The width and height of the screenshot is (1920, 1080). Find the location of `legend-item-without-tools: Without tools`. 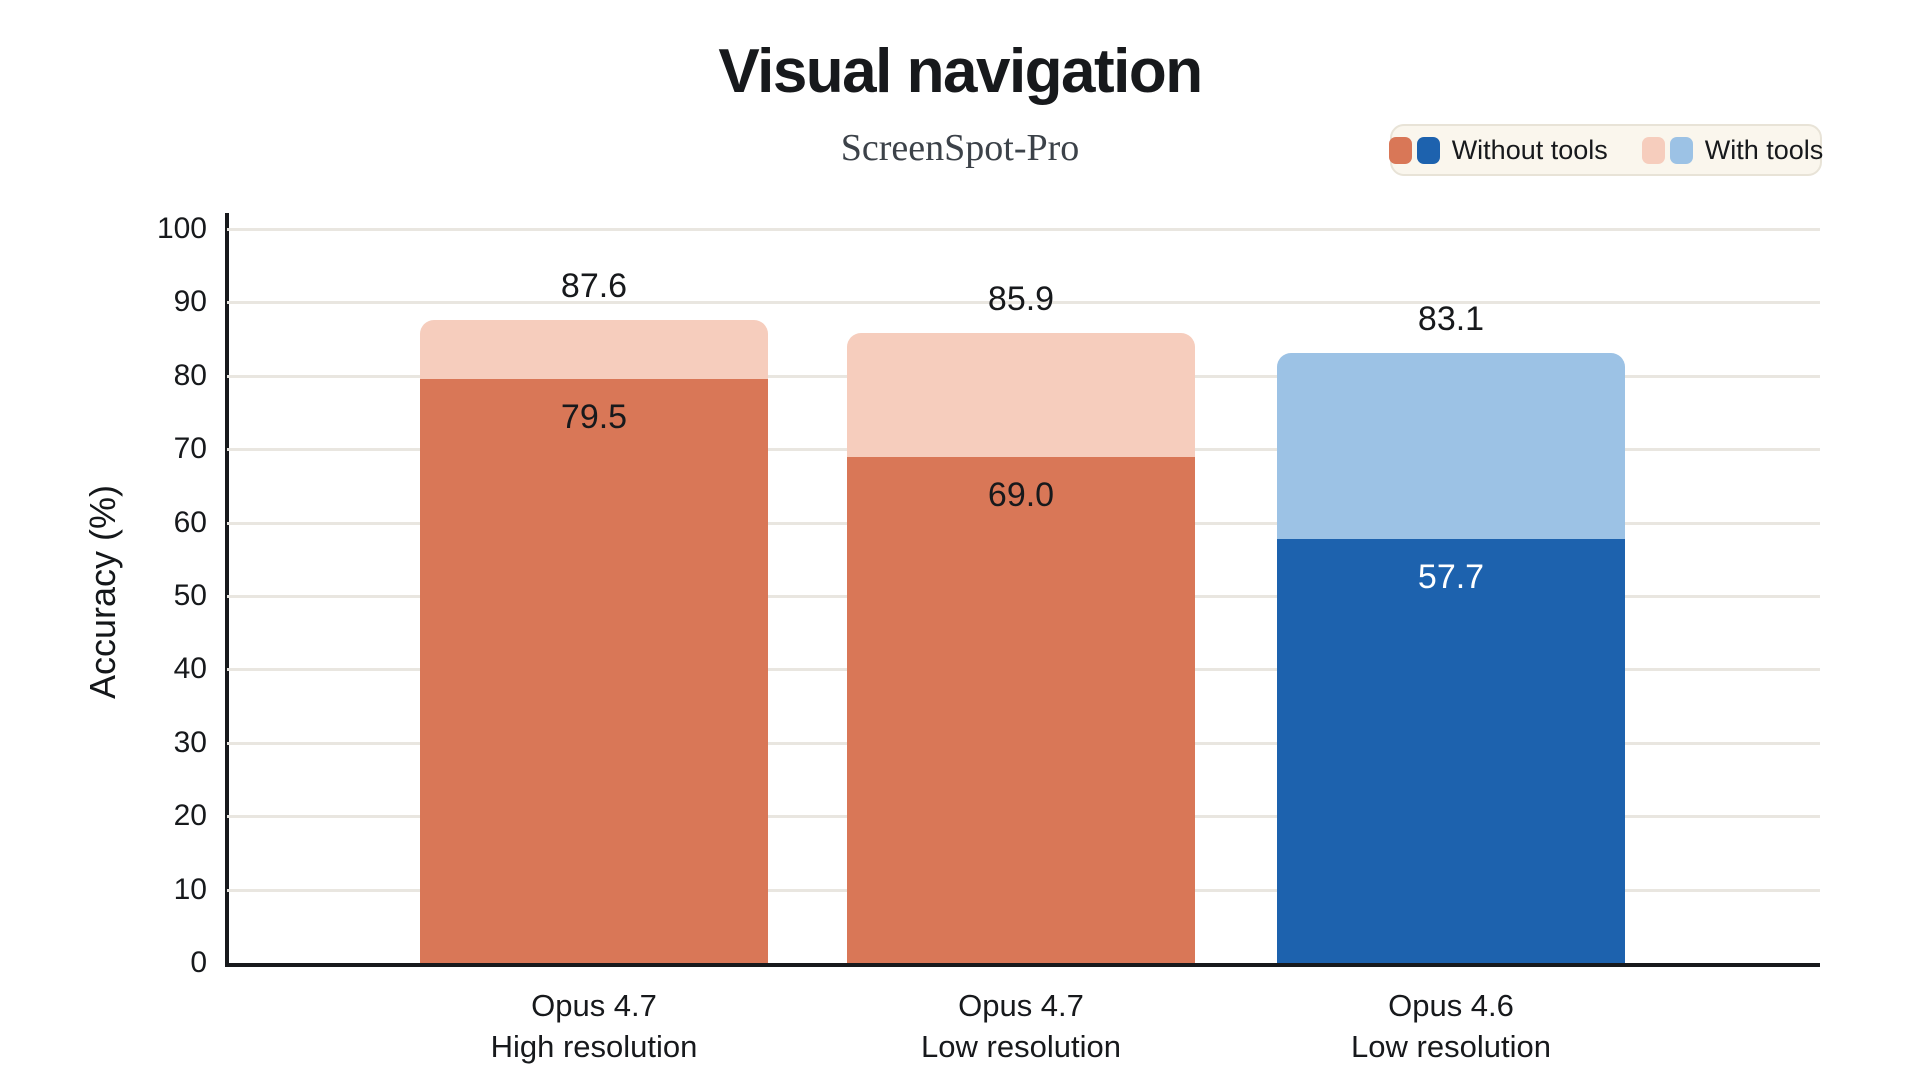

legend-item-without-tools: Without tools is located at coordinates (1498, 150).